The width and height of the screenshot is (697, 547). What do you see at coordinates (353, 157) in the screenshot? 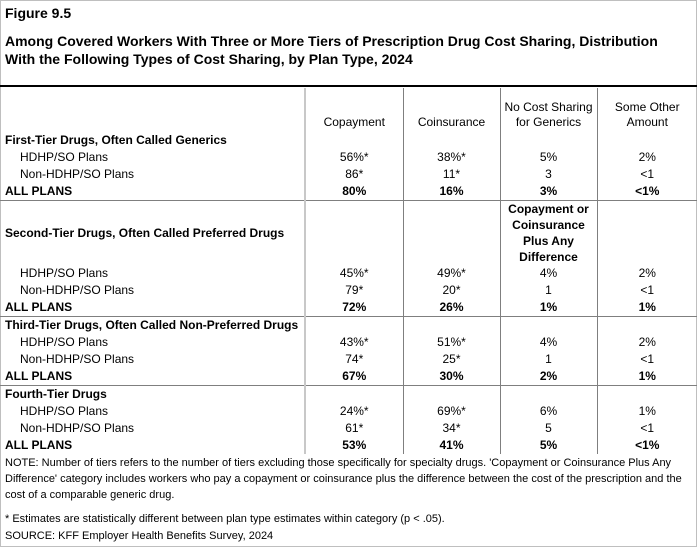
I see `table-cell: 56%*` at bounding box center [353, 157].